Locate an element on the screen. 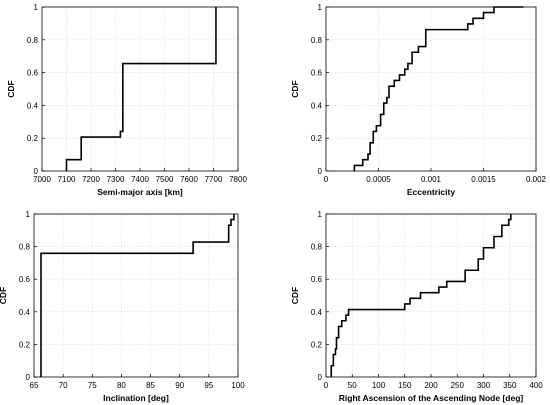 The image size is (550, 405). x-tick-label: 7100 is located at coordinates (67, 179).